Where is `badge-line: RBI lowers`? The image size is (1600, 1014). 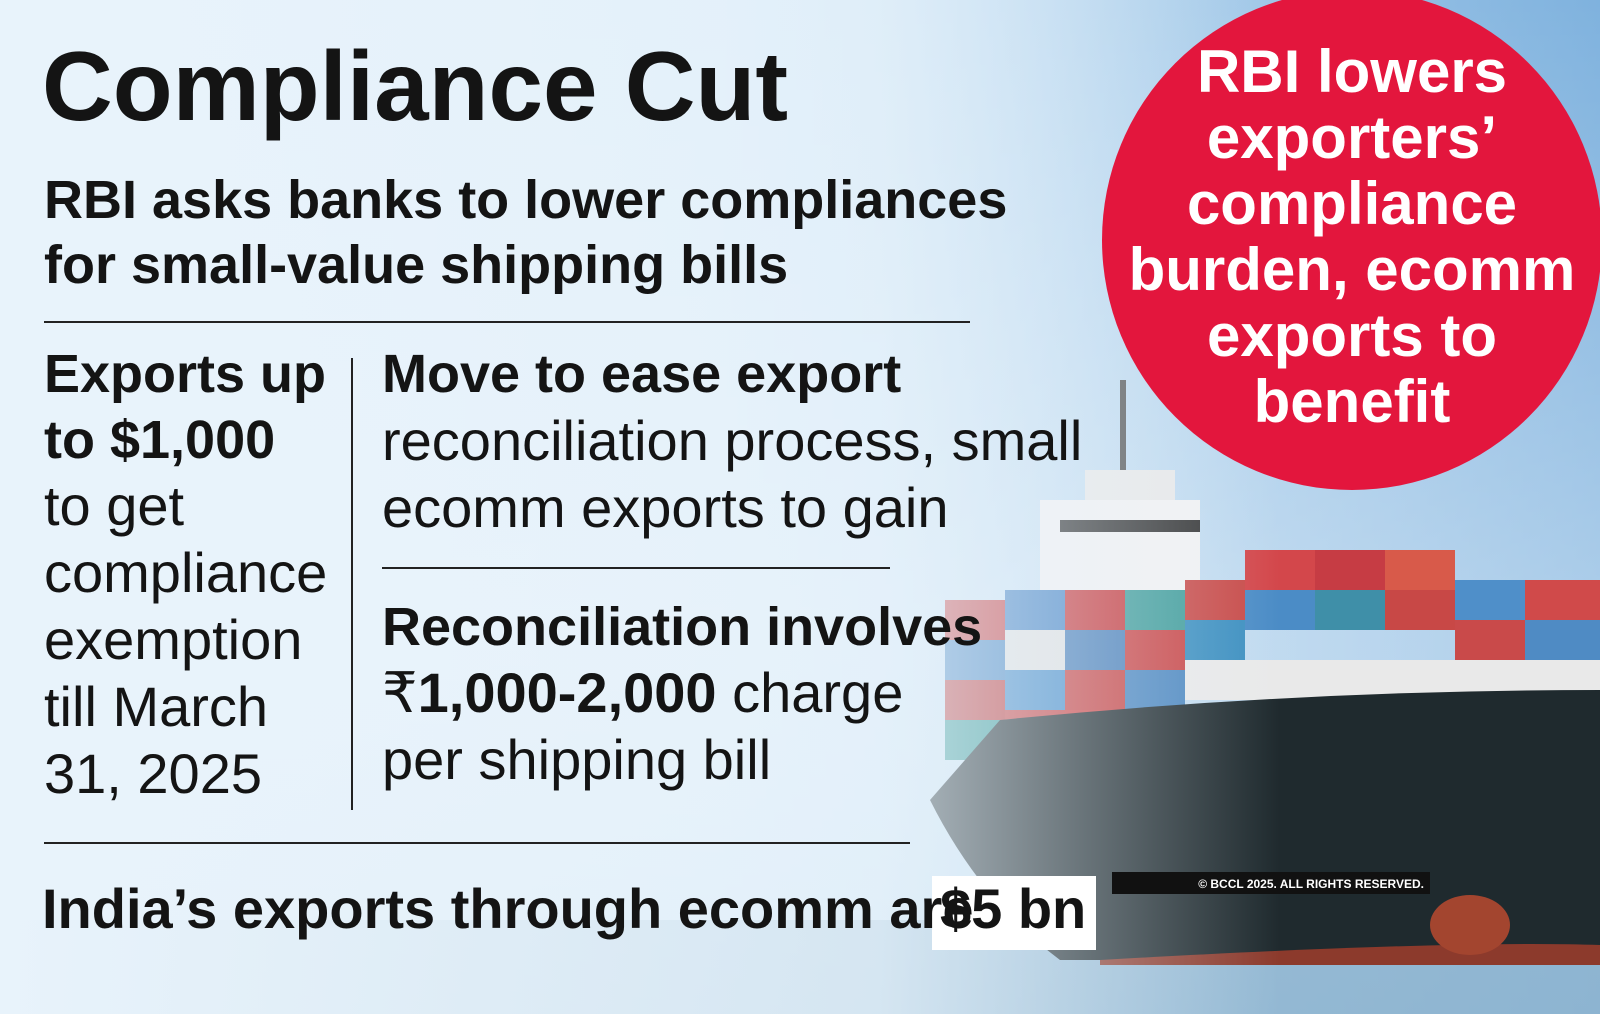 badge-line: RBI lowers is located at coordinates (1352, 71).